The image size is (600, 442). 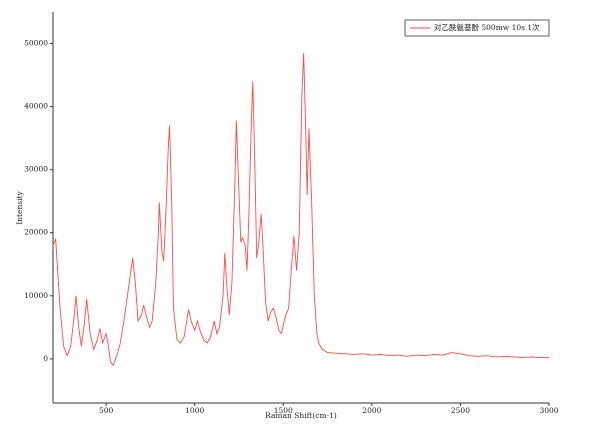 What do you see at coordinates (301, 415) in the screenshot?
I see `x-axis-label: Raman Shift(cm-1)` at bounding box center [301, 415].